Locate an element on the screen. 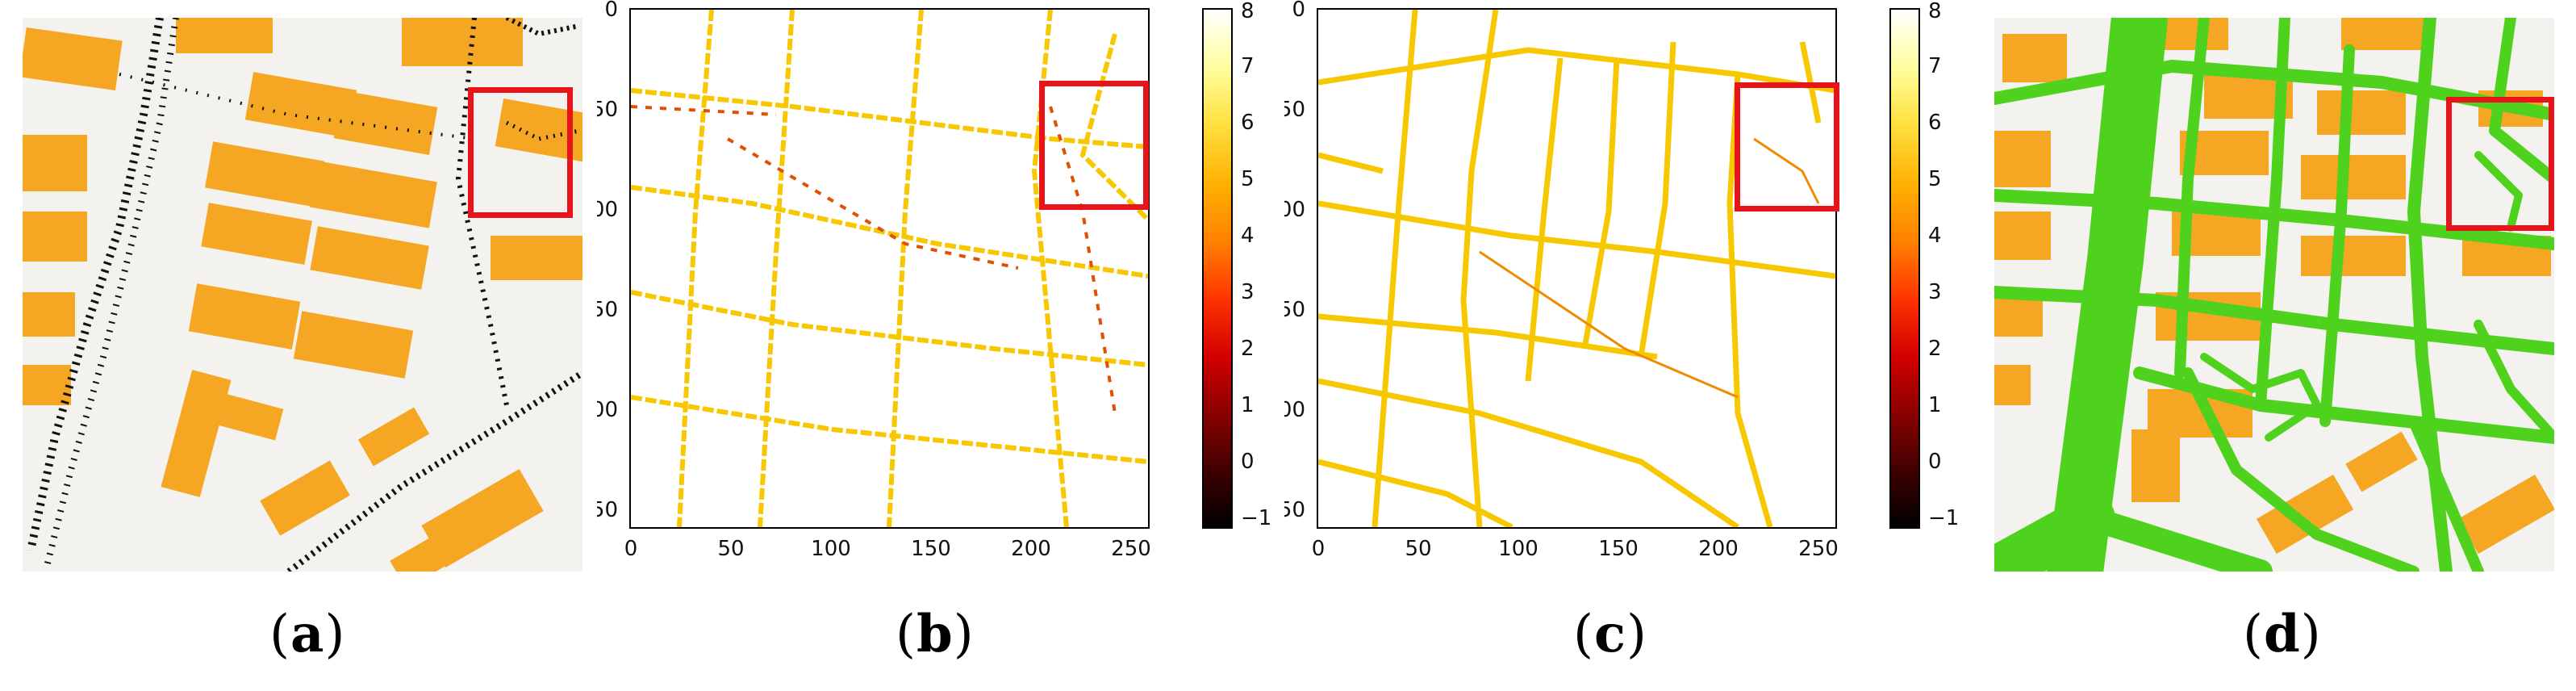  caption-a: (a) is located at coordinates (308, 634).